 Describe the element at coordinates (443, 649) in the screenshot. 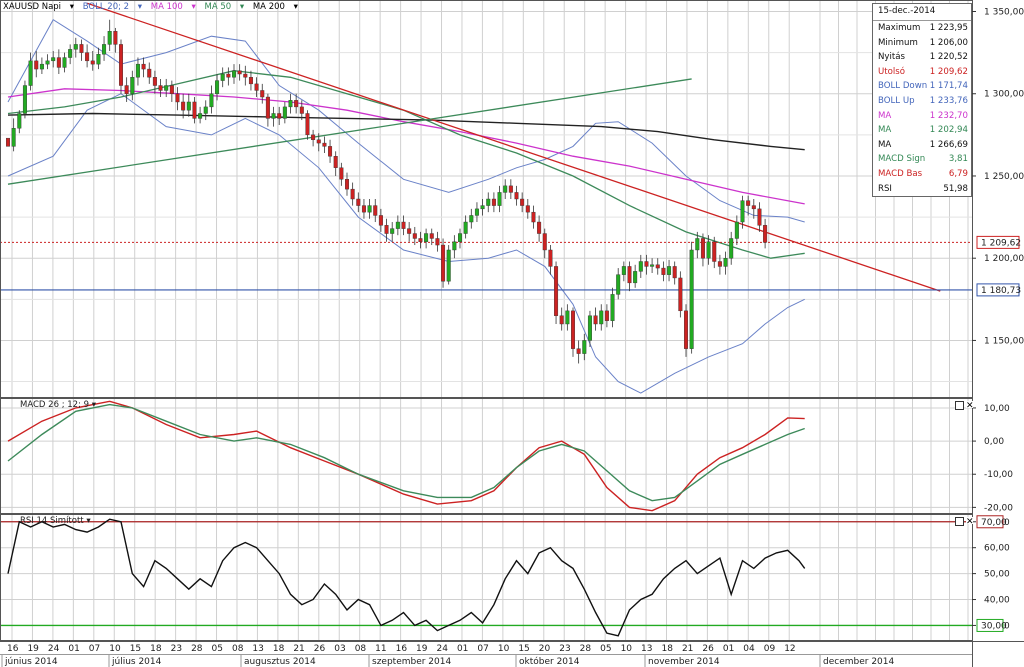

I see `x-day-label: 24` at that location.